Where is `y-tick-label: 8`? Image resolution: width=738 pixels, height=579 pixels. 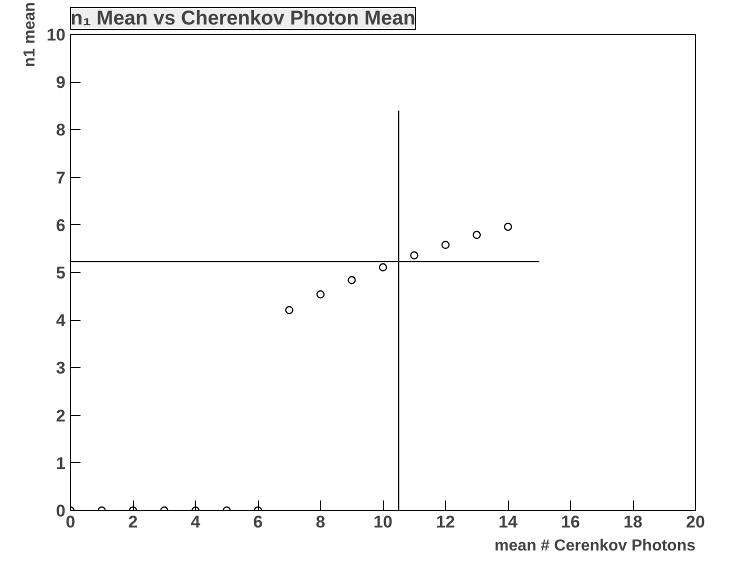
y-tick-label: 8 is located at coordinates (61, 130).